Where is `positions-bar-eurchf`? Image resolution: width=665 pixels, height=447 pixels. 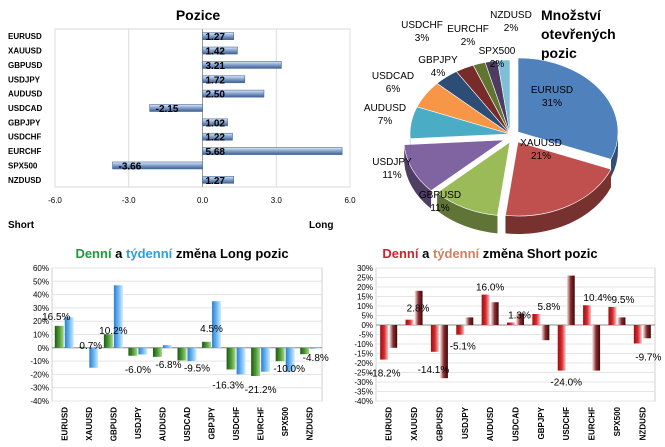
positions-bar-eurchf is located at coordinates (272, 151).